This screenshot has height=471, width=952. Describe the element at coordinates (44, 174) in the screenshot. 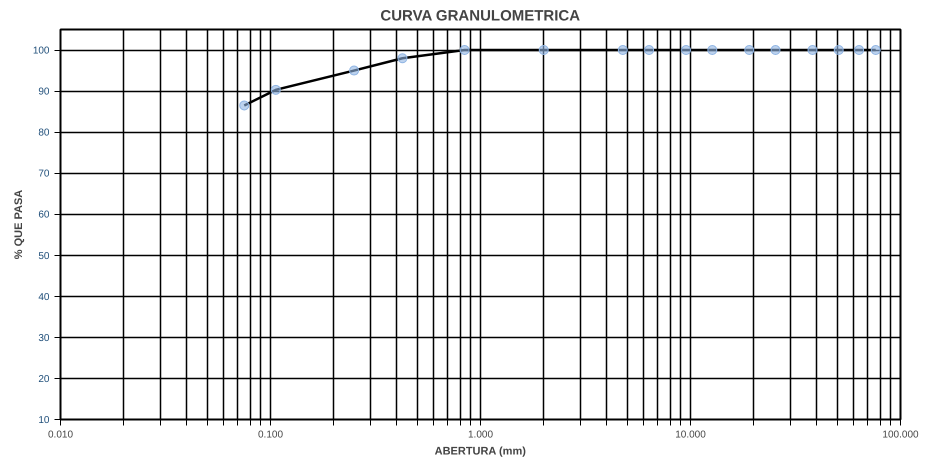

I see `y-tick-label: 70` at that location.